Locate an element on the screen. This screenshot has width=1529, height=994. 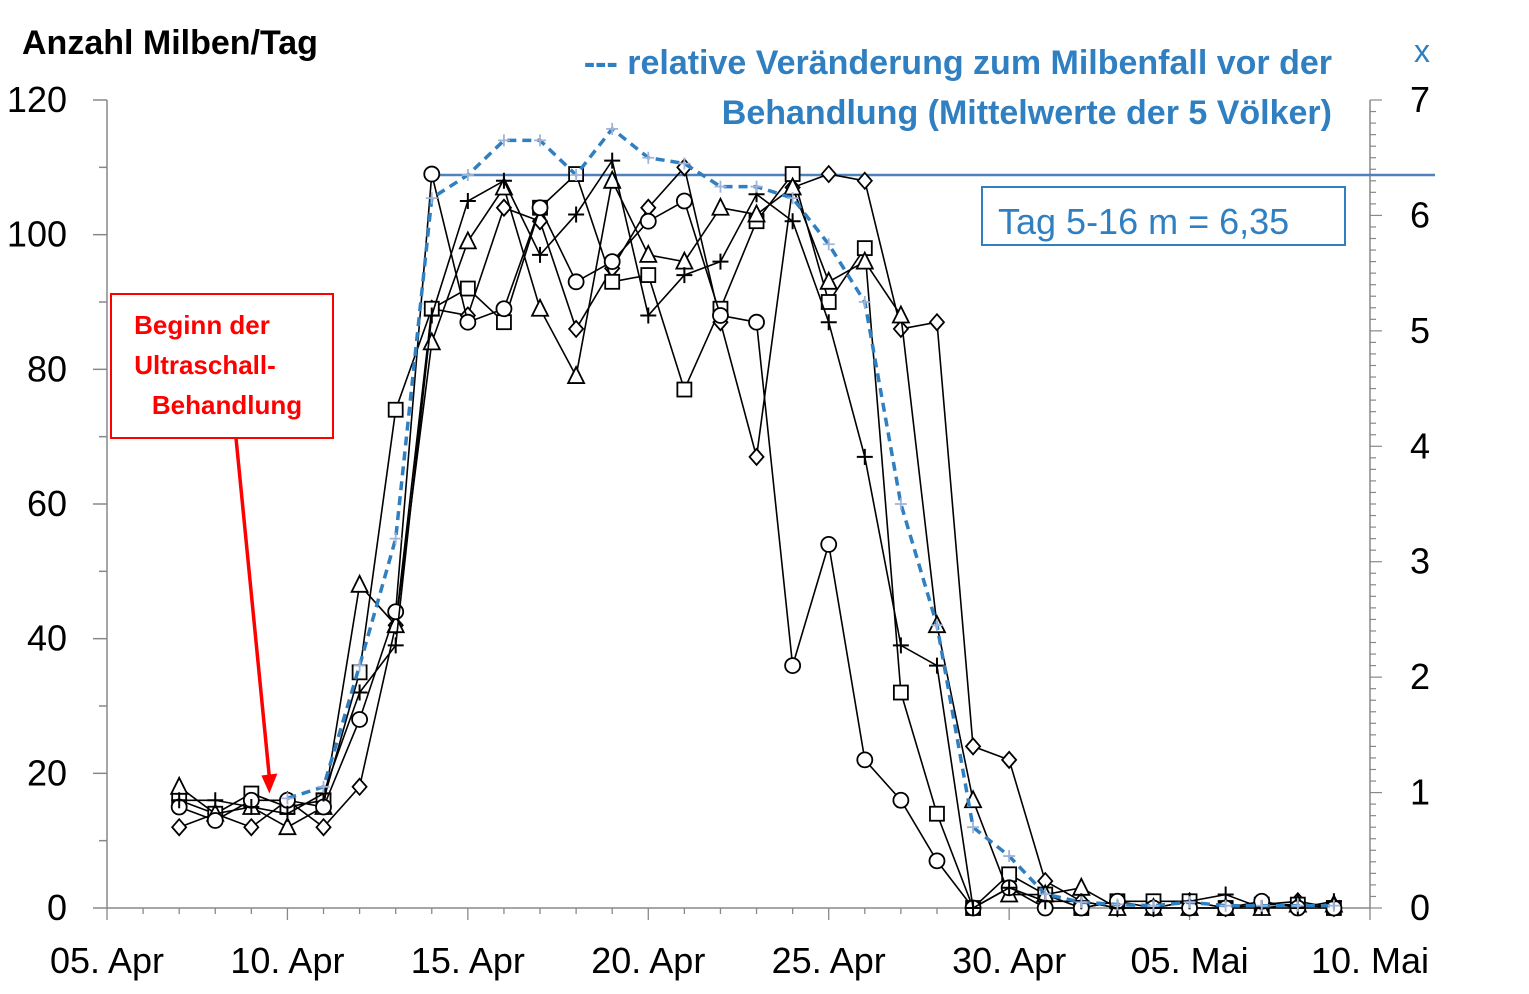
right-tick-label: 1 is located at coordinates (1420, 792).